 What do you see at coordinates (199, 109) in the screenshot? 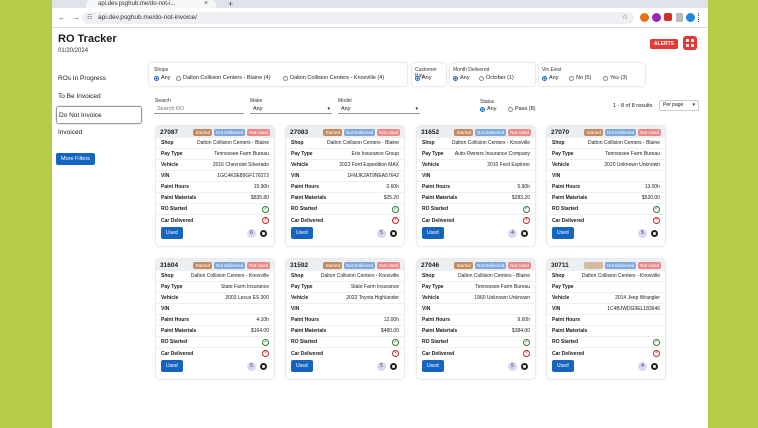
I see `search-input` at bounding box center [199, 109].